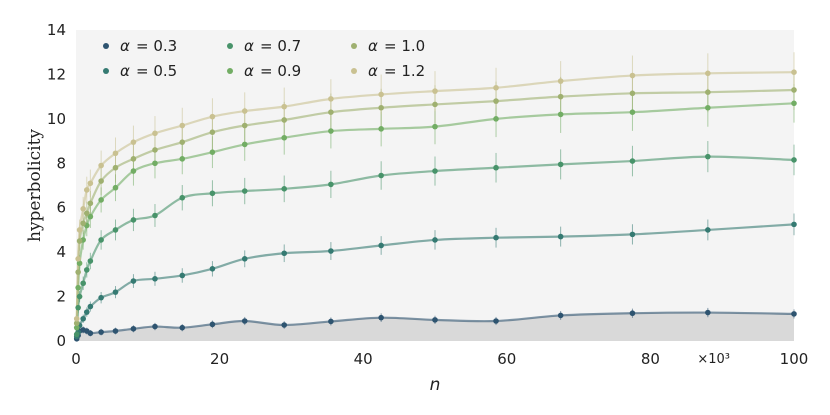  I want to click on baseline-band, so click(435, 326).